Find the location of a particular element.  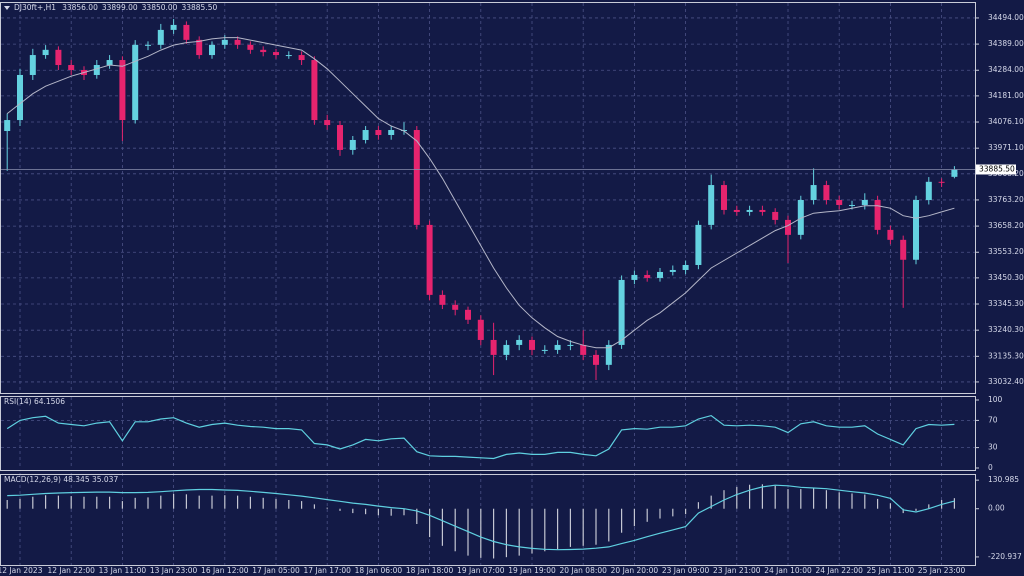

y-tick-label: 130.985 is located at coordinates (1003, 479).